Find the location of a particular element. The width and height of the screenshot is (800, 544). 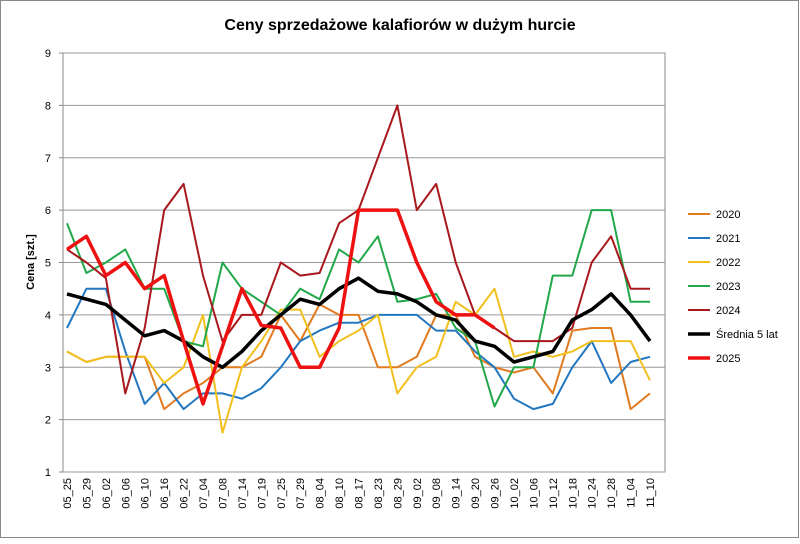

y-tick-label: 8 is located at coordinates (48, 106).